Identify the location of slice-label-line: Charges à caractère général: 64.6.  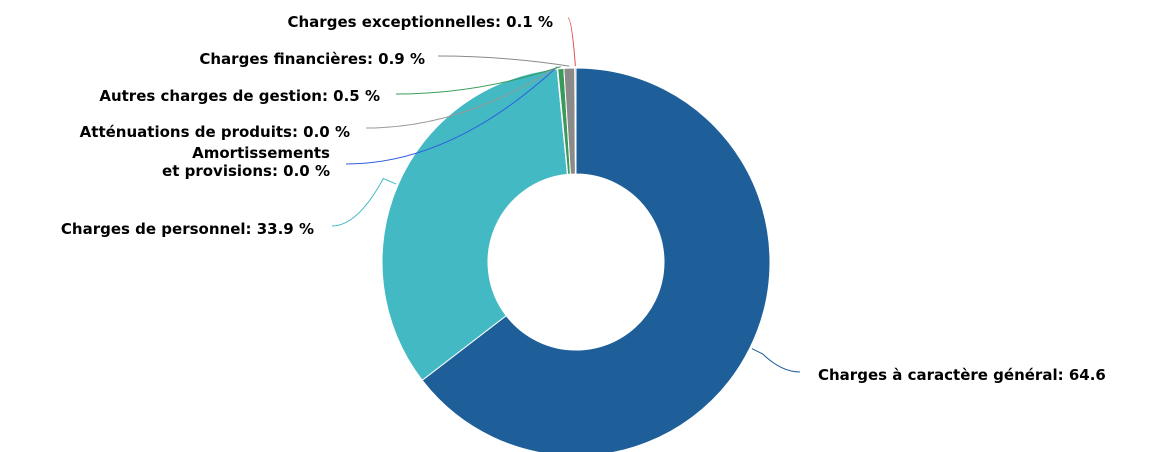
(962, 375).